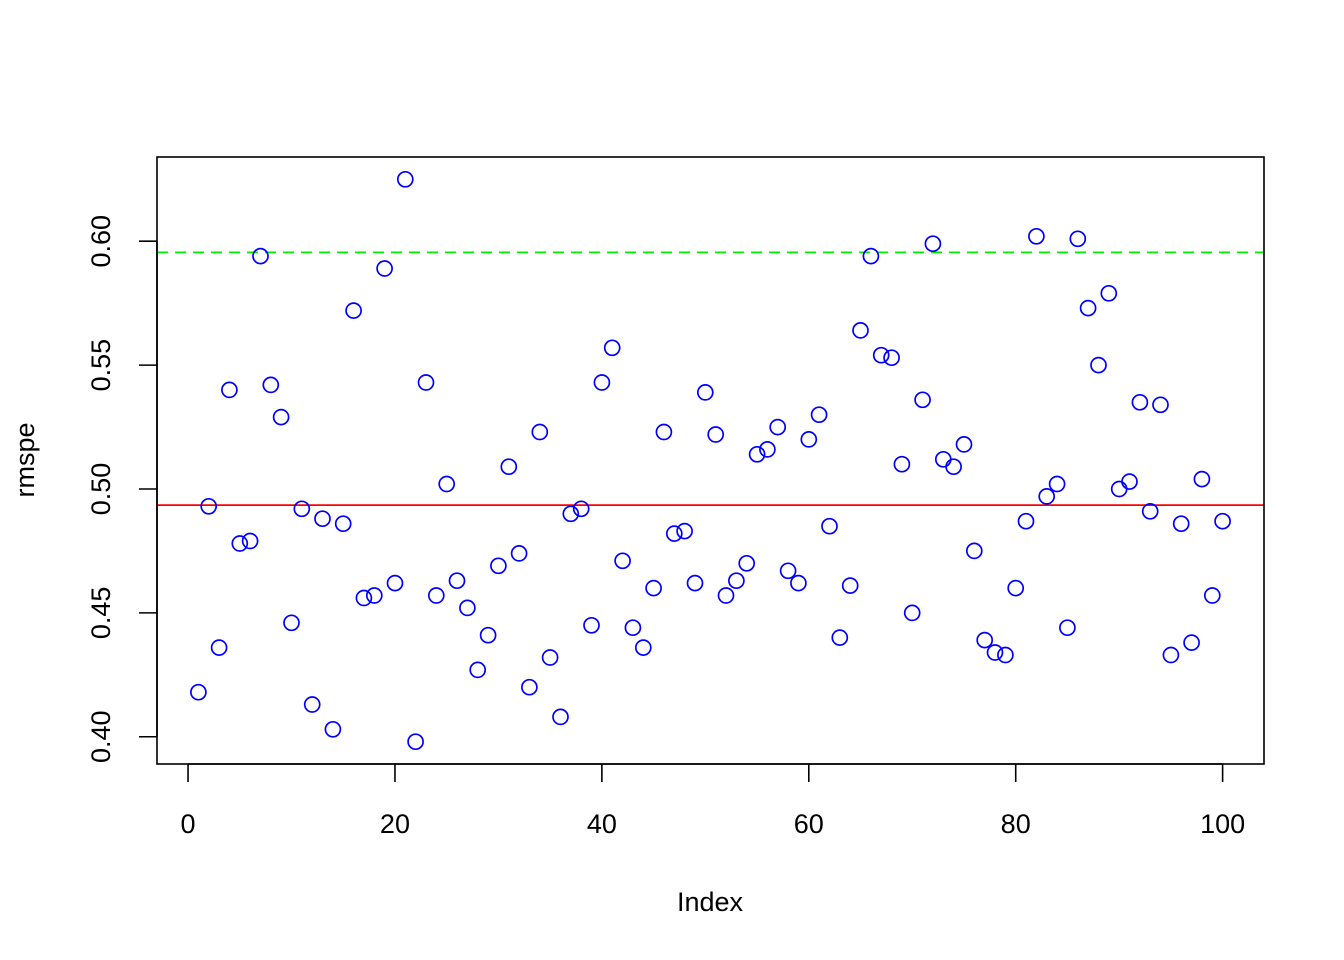  I want to click on y-axis: 0.40 0.45 0.50 0.55 0.60, so click(122, 489).